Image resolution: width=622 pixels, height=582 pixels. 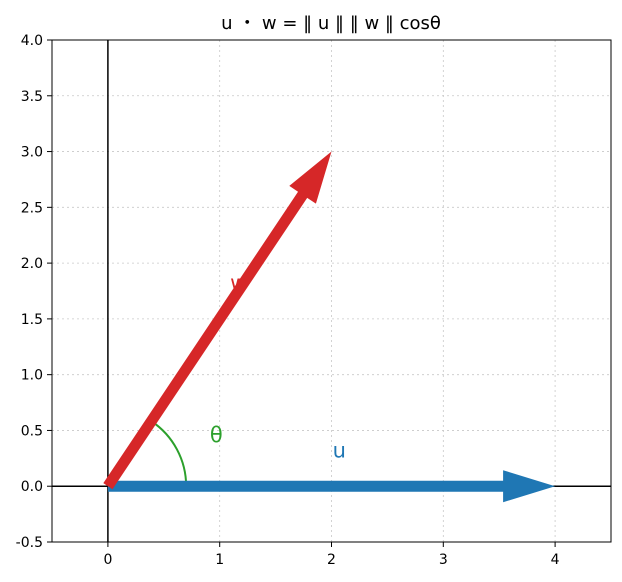 I want to click on y-tick-label-7: 3.0, so click(x=32, y=153).